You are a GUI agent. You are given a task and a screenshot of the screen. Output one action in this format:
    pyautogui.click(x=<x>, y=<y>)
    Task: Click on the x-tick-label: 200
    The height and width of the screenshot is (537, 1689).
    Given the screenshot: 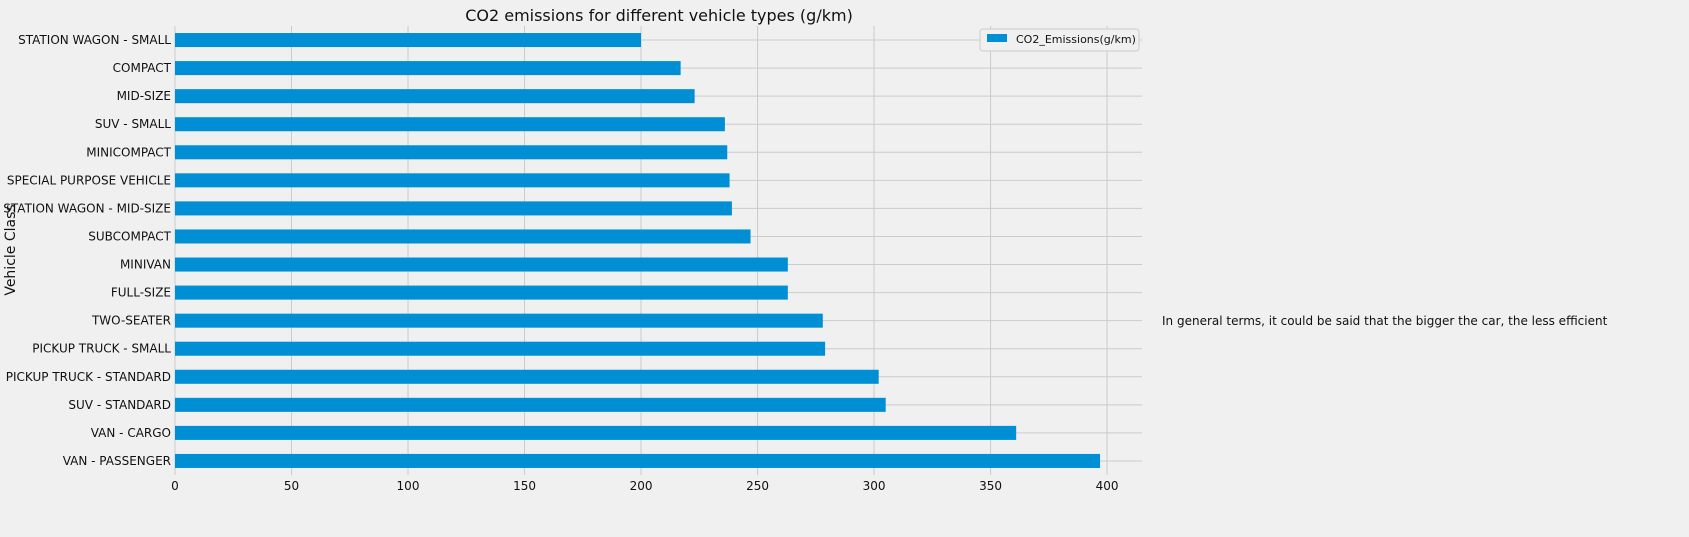 What is the action you would take?
    pyautogui.click(x=641, y=486)
    